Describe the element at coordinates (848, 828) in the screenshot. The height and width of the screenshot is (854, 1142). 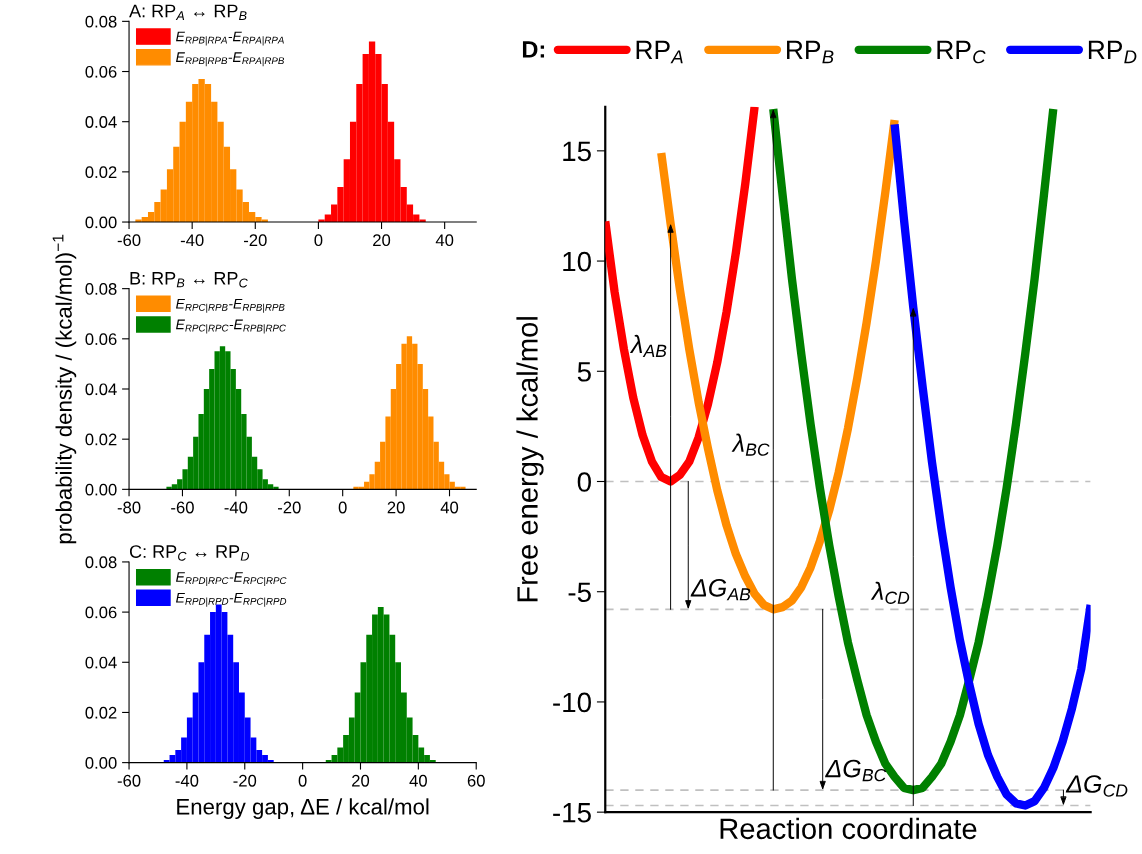
I see `x-axis-title: Reaction coordinate` at that location.